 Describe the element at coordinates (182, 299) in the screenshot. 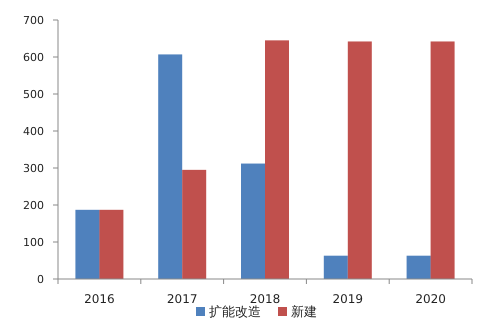

I see `x-tick-label: 2017` at that location.